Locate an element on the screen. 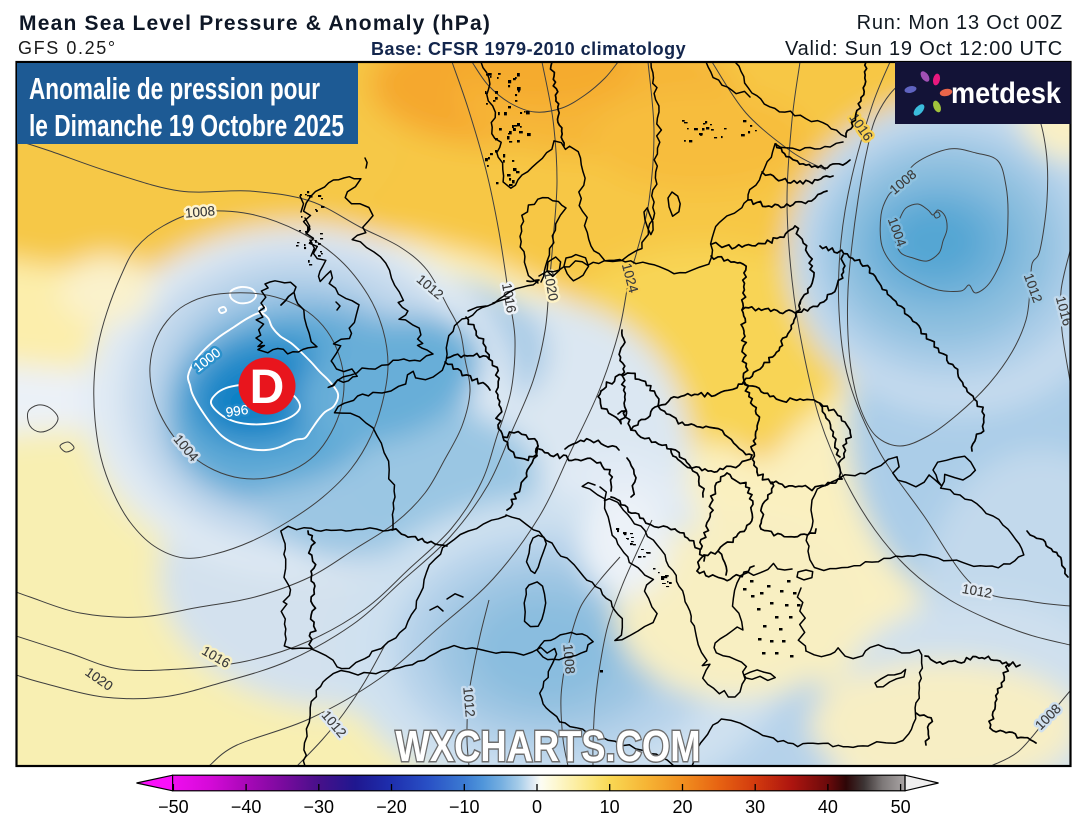 Image resolution: width=1088 pixels, height=833 pixels. svg-text: le Dimanche 19 Octobre 2025 is located at coordinates (186, 125).